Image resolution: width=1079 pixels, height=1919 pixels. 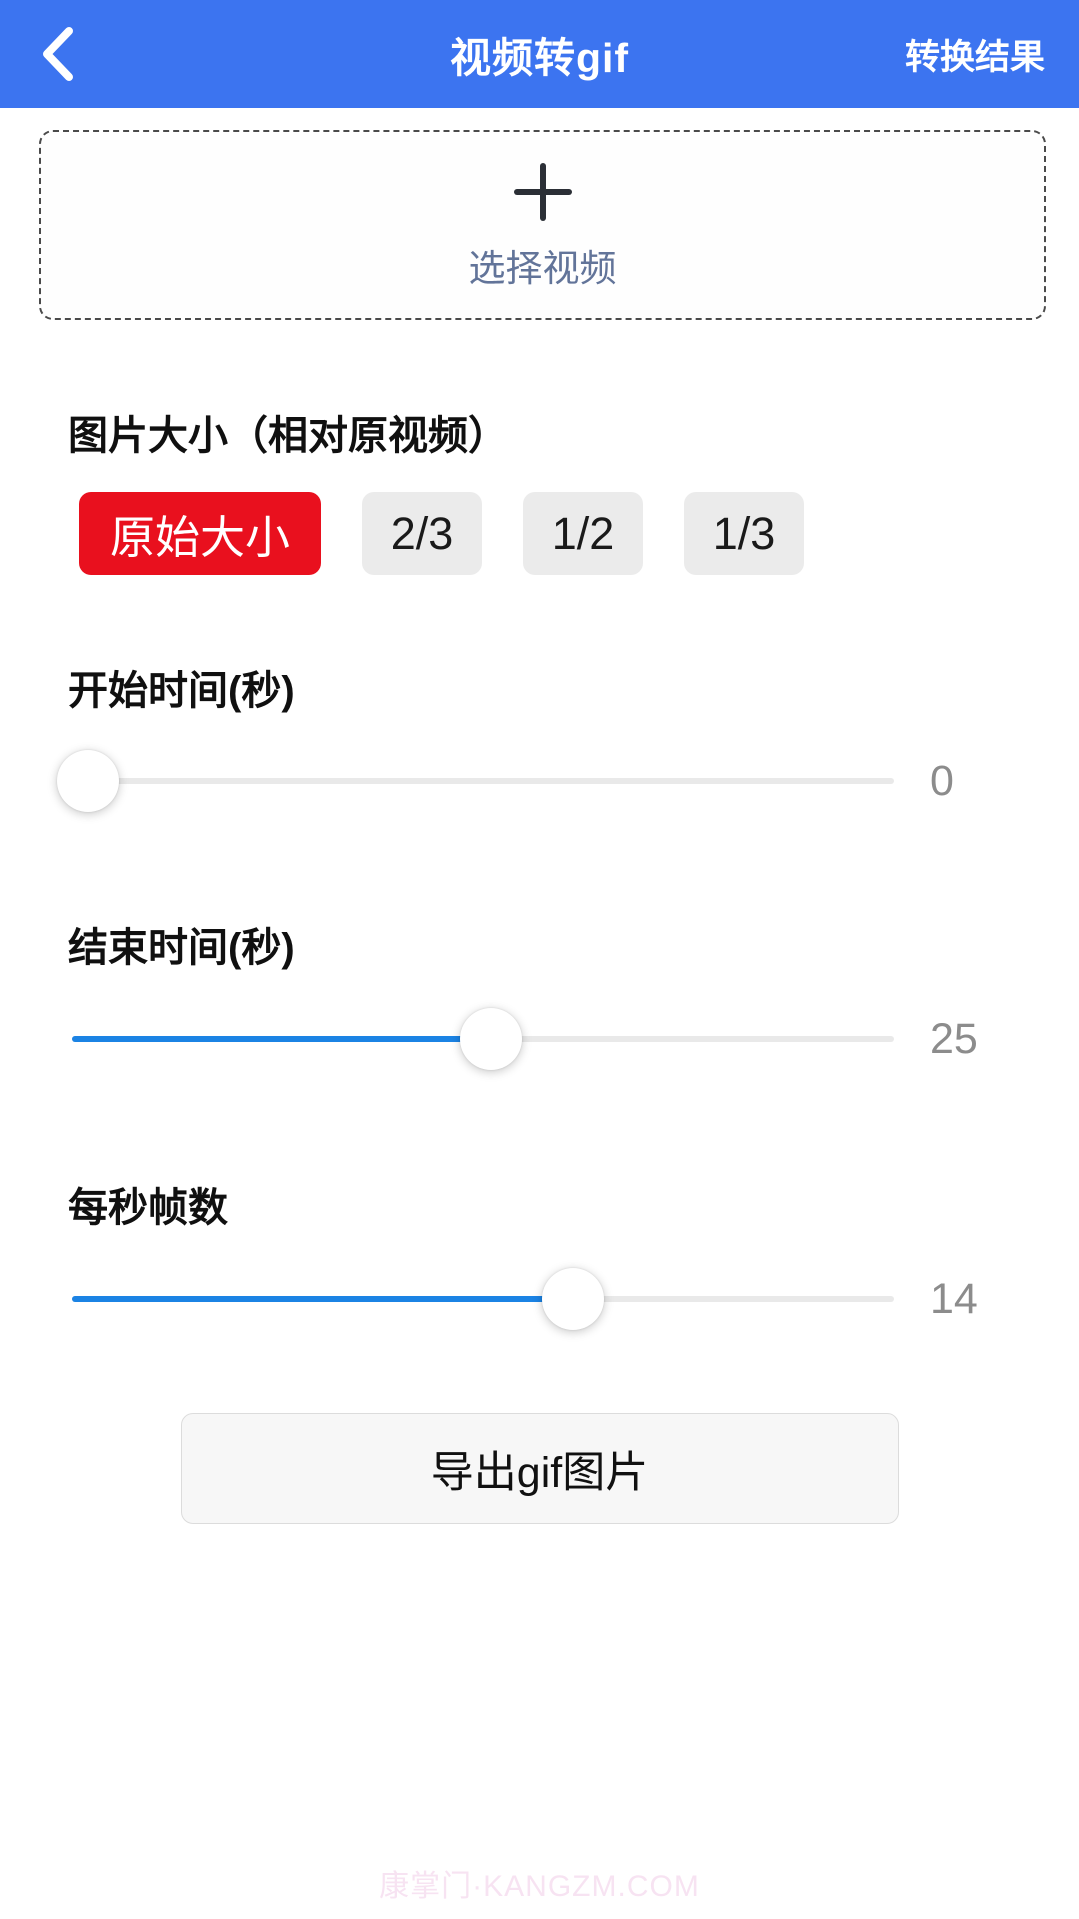 What do you see at coordinates (542, 192) in the screenshot?
I see `plus-icon` at bounding box center [542, 192].